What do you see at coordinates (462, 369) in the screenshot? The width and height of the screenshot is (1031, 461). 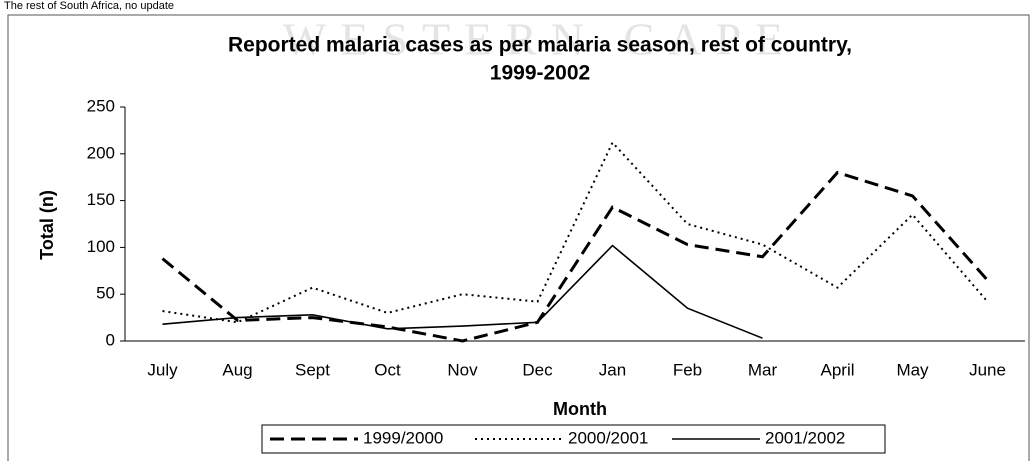 I see `x-tick-label: Nov` at bounding box center [462, 369].